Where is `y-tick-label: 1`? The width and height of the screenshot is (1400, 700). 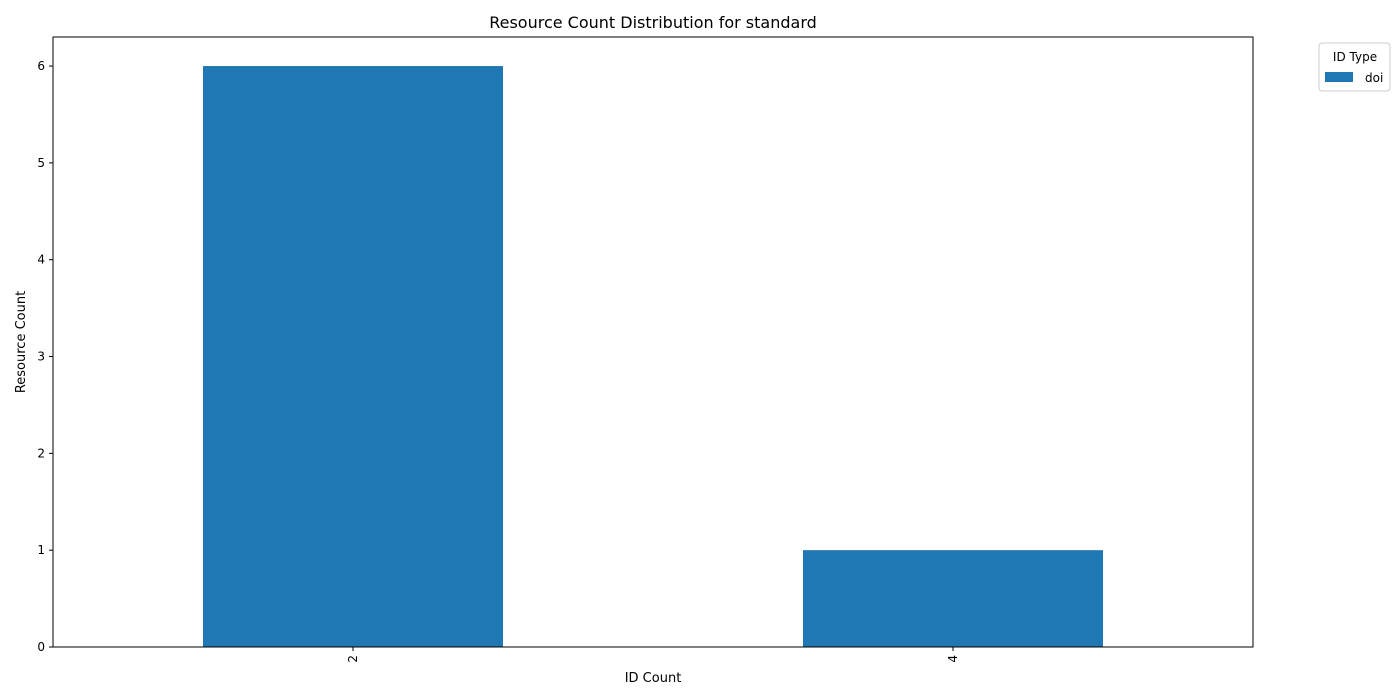 y-tick-label: 1 is located at coordinates (41, 550).